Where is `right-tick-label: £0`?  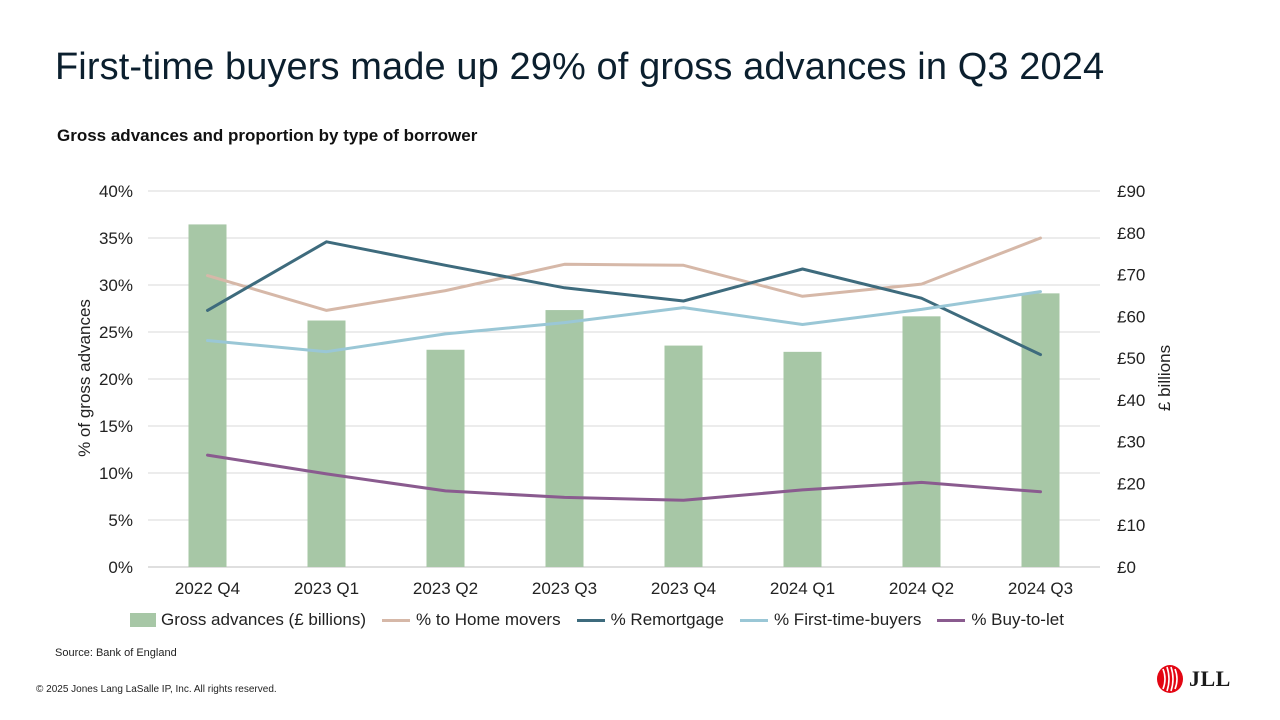
right-tick-label: £0 is located at coordinates (1126, 567).